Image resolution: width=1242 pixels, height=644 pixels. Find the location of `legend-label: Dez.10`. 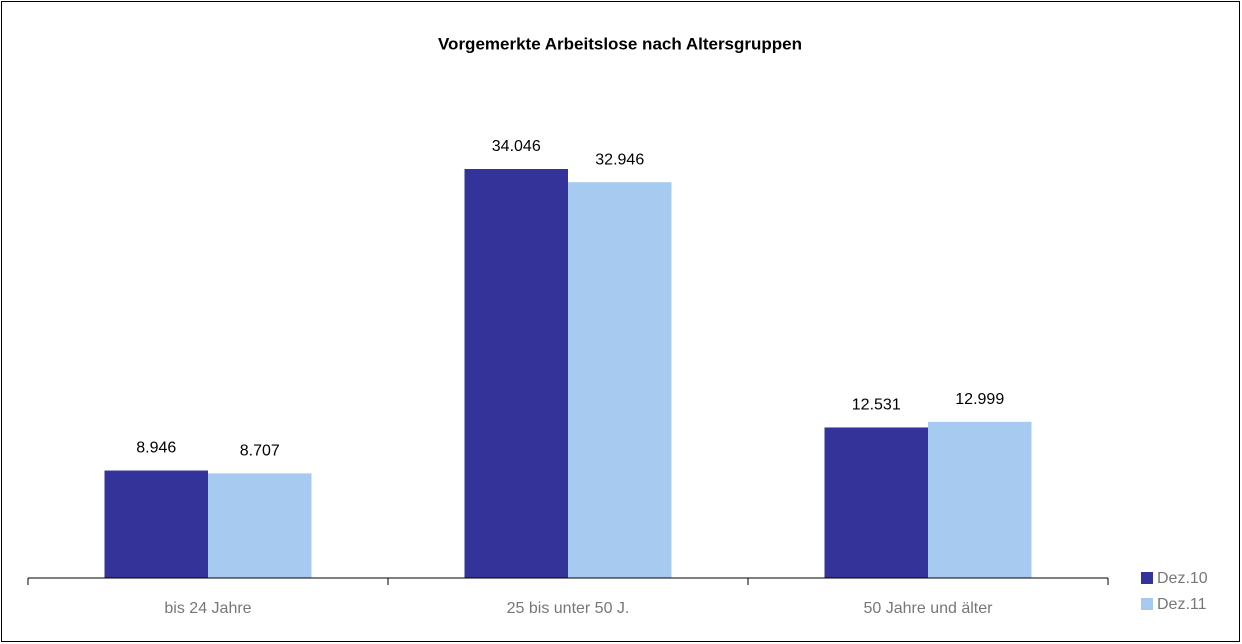

legend-label: Dez.10 is located at coordinates (1182, 578).